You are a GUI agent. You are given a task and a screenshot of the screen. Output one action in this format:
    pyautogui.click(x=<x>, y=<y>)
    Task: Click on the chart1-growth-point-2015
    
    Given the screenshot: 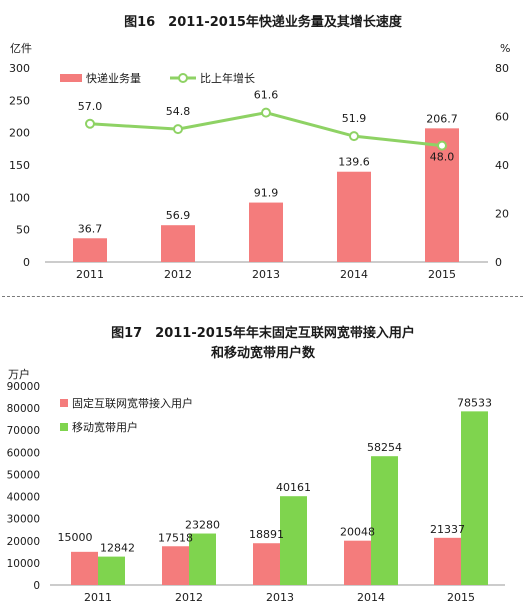 What is the action you would take?
    pyautogui.click(x=442, y=145)
    